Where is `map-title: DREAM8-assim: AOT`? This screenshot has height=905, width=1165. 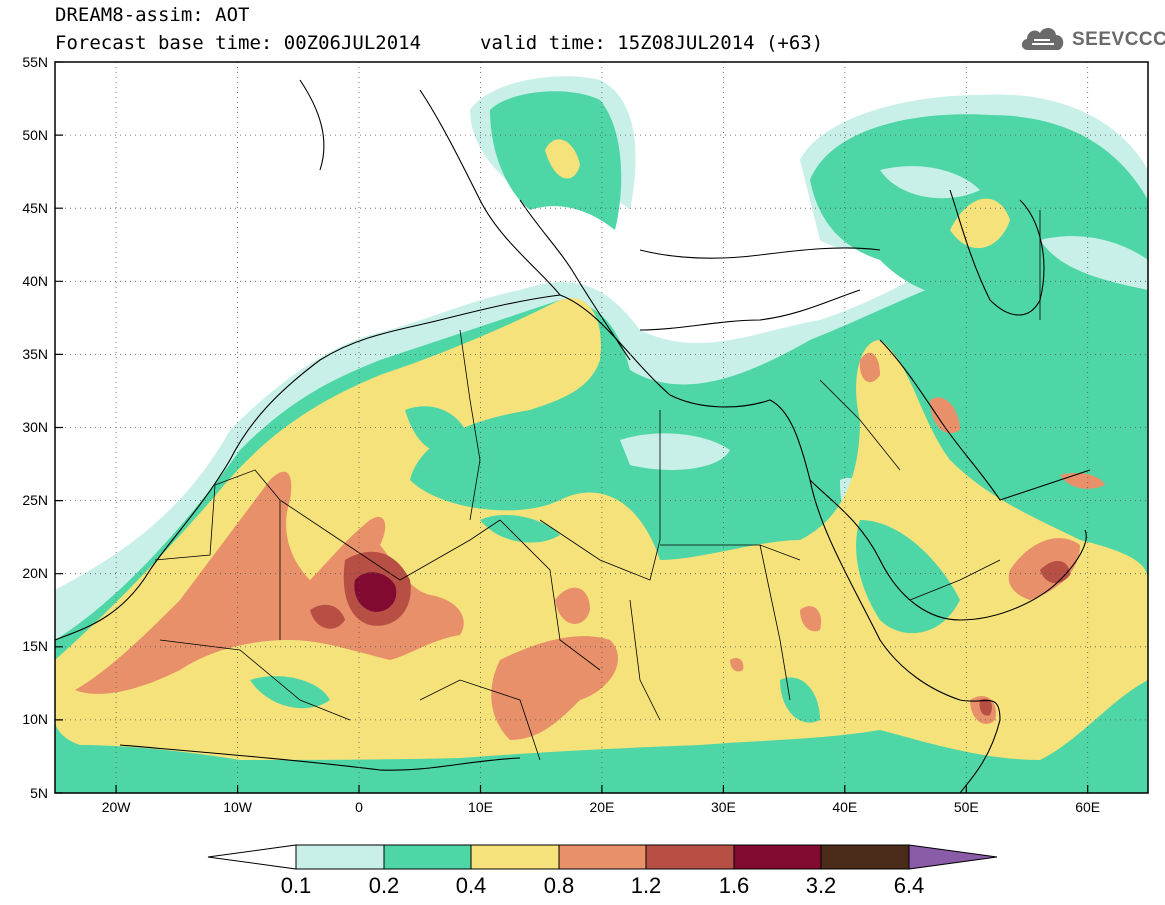
map-title: DREAM8-assim: AOT is located at coordinates (152, 15).